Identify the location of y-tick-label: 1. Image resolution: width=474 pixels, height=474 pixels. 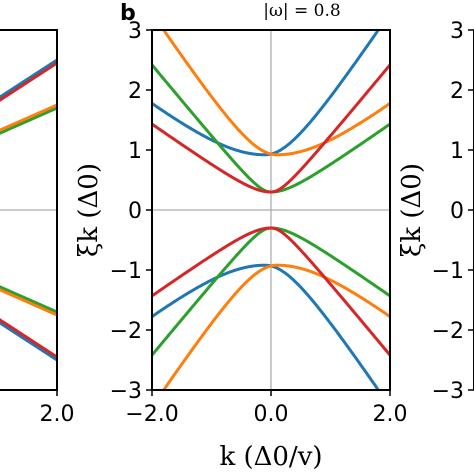
(135, 151).